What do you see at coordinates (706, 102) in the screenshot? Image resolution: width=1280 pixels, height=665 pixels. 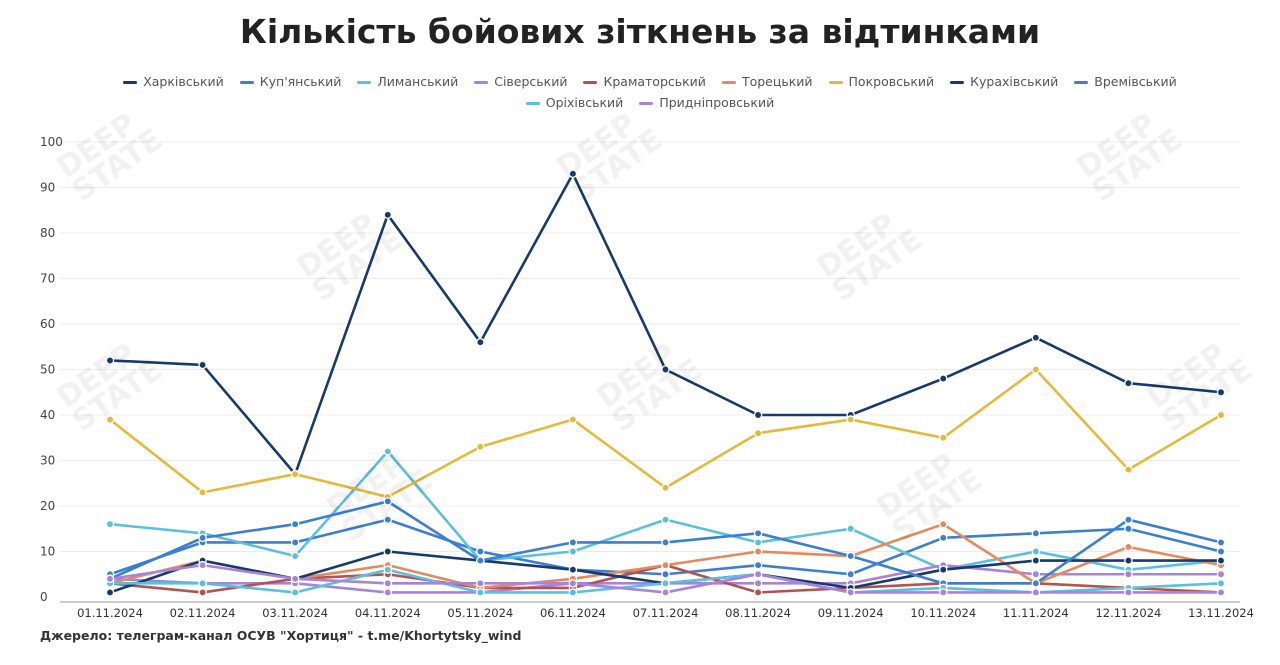 I see `legend-item: Придніпровський` at bounding box center [706, 102].